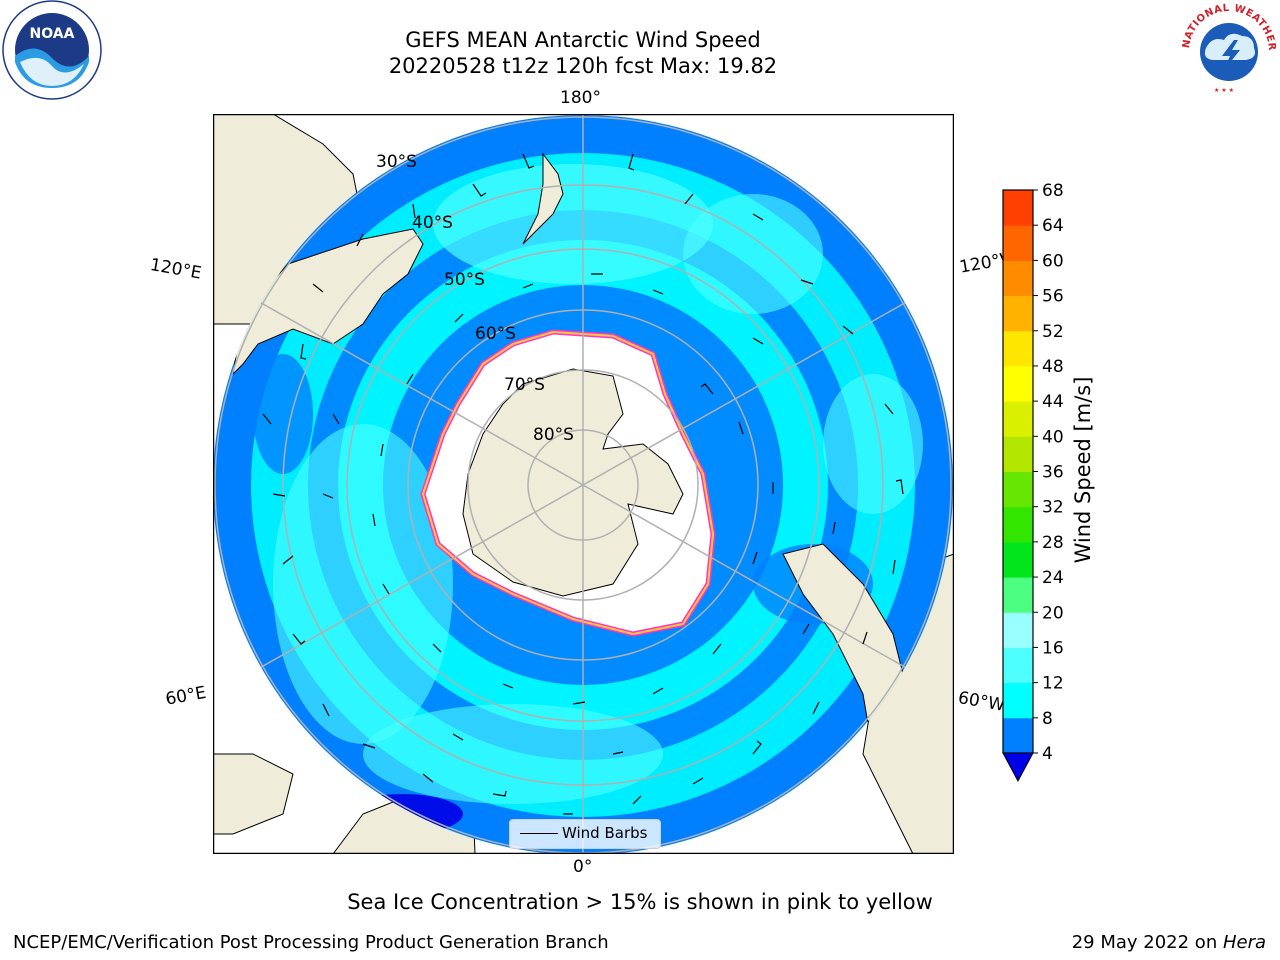 This screenshot has height=960, width=1280. What do you see at coordinates (583, 66) in the screenshot?
I see `chart-subtitle: 20220528 t12z 120h fcst Max: 19.82` at bounding box center [583, 66].